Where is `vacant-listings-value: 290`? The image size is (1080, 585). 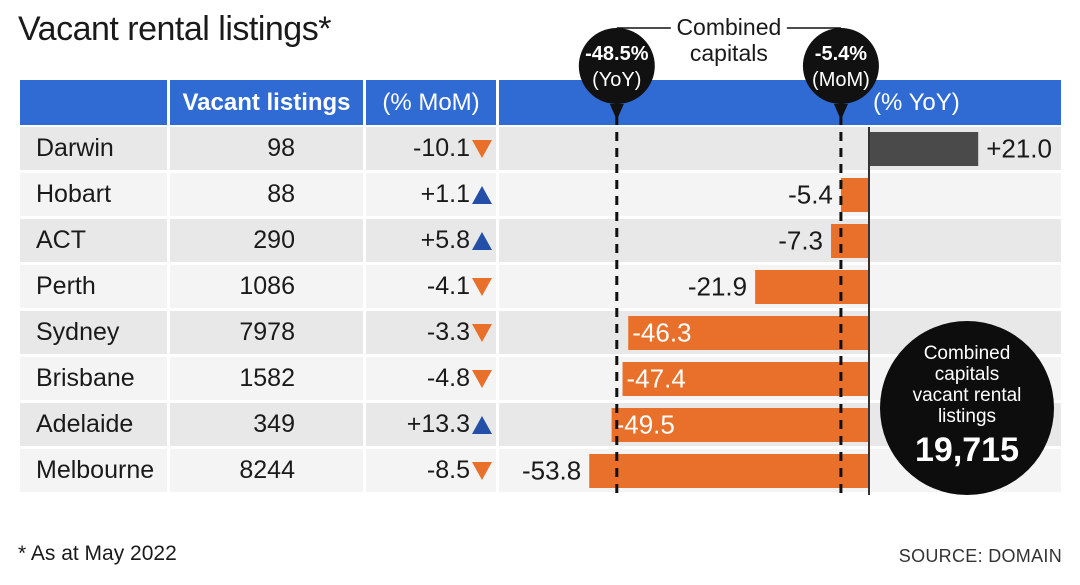 vacant-listings-value: 290 is located at coordinates (266, 240).